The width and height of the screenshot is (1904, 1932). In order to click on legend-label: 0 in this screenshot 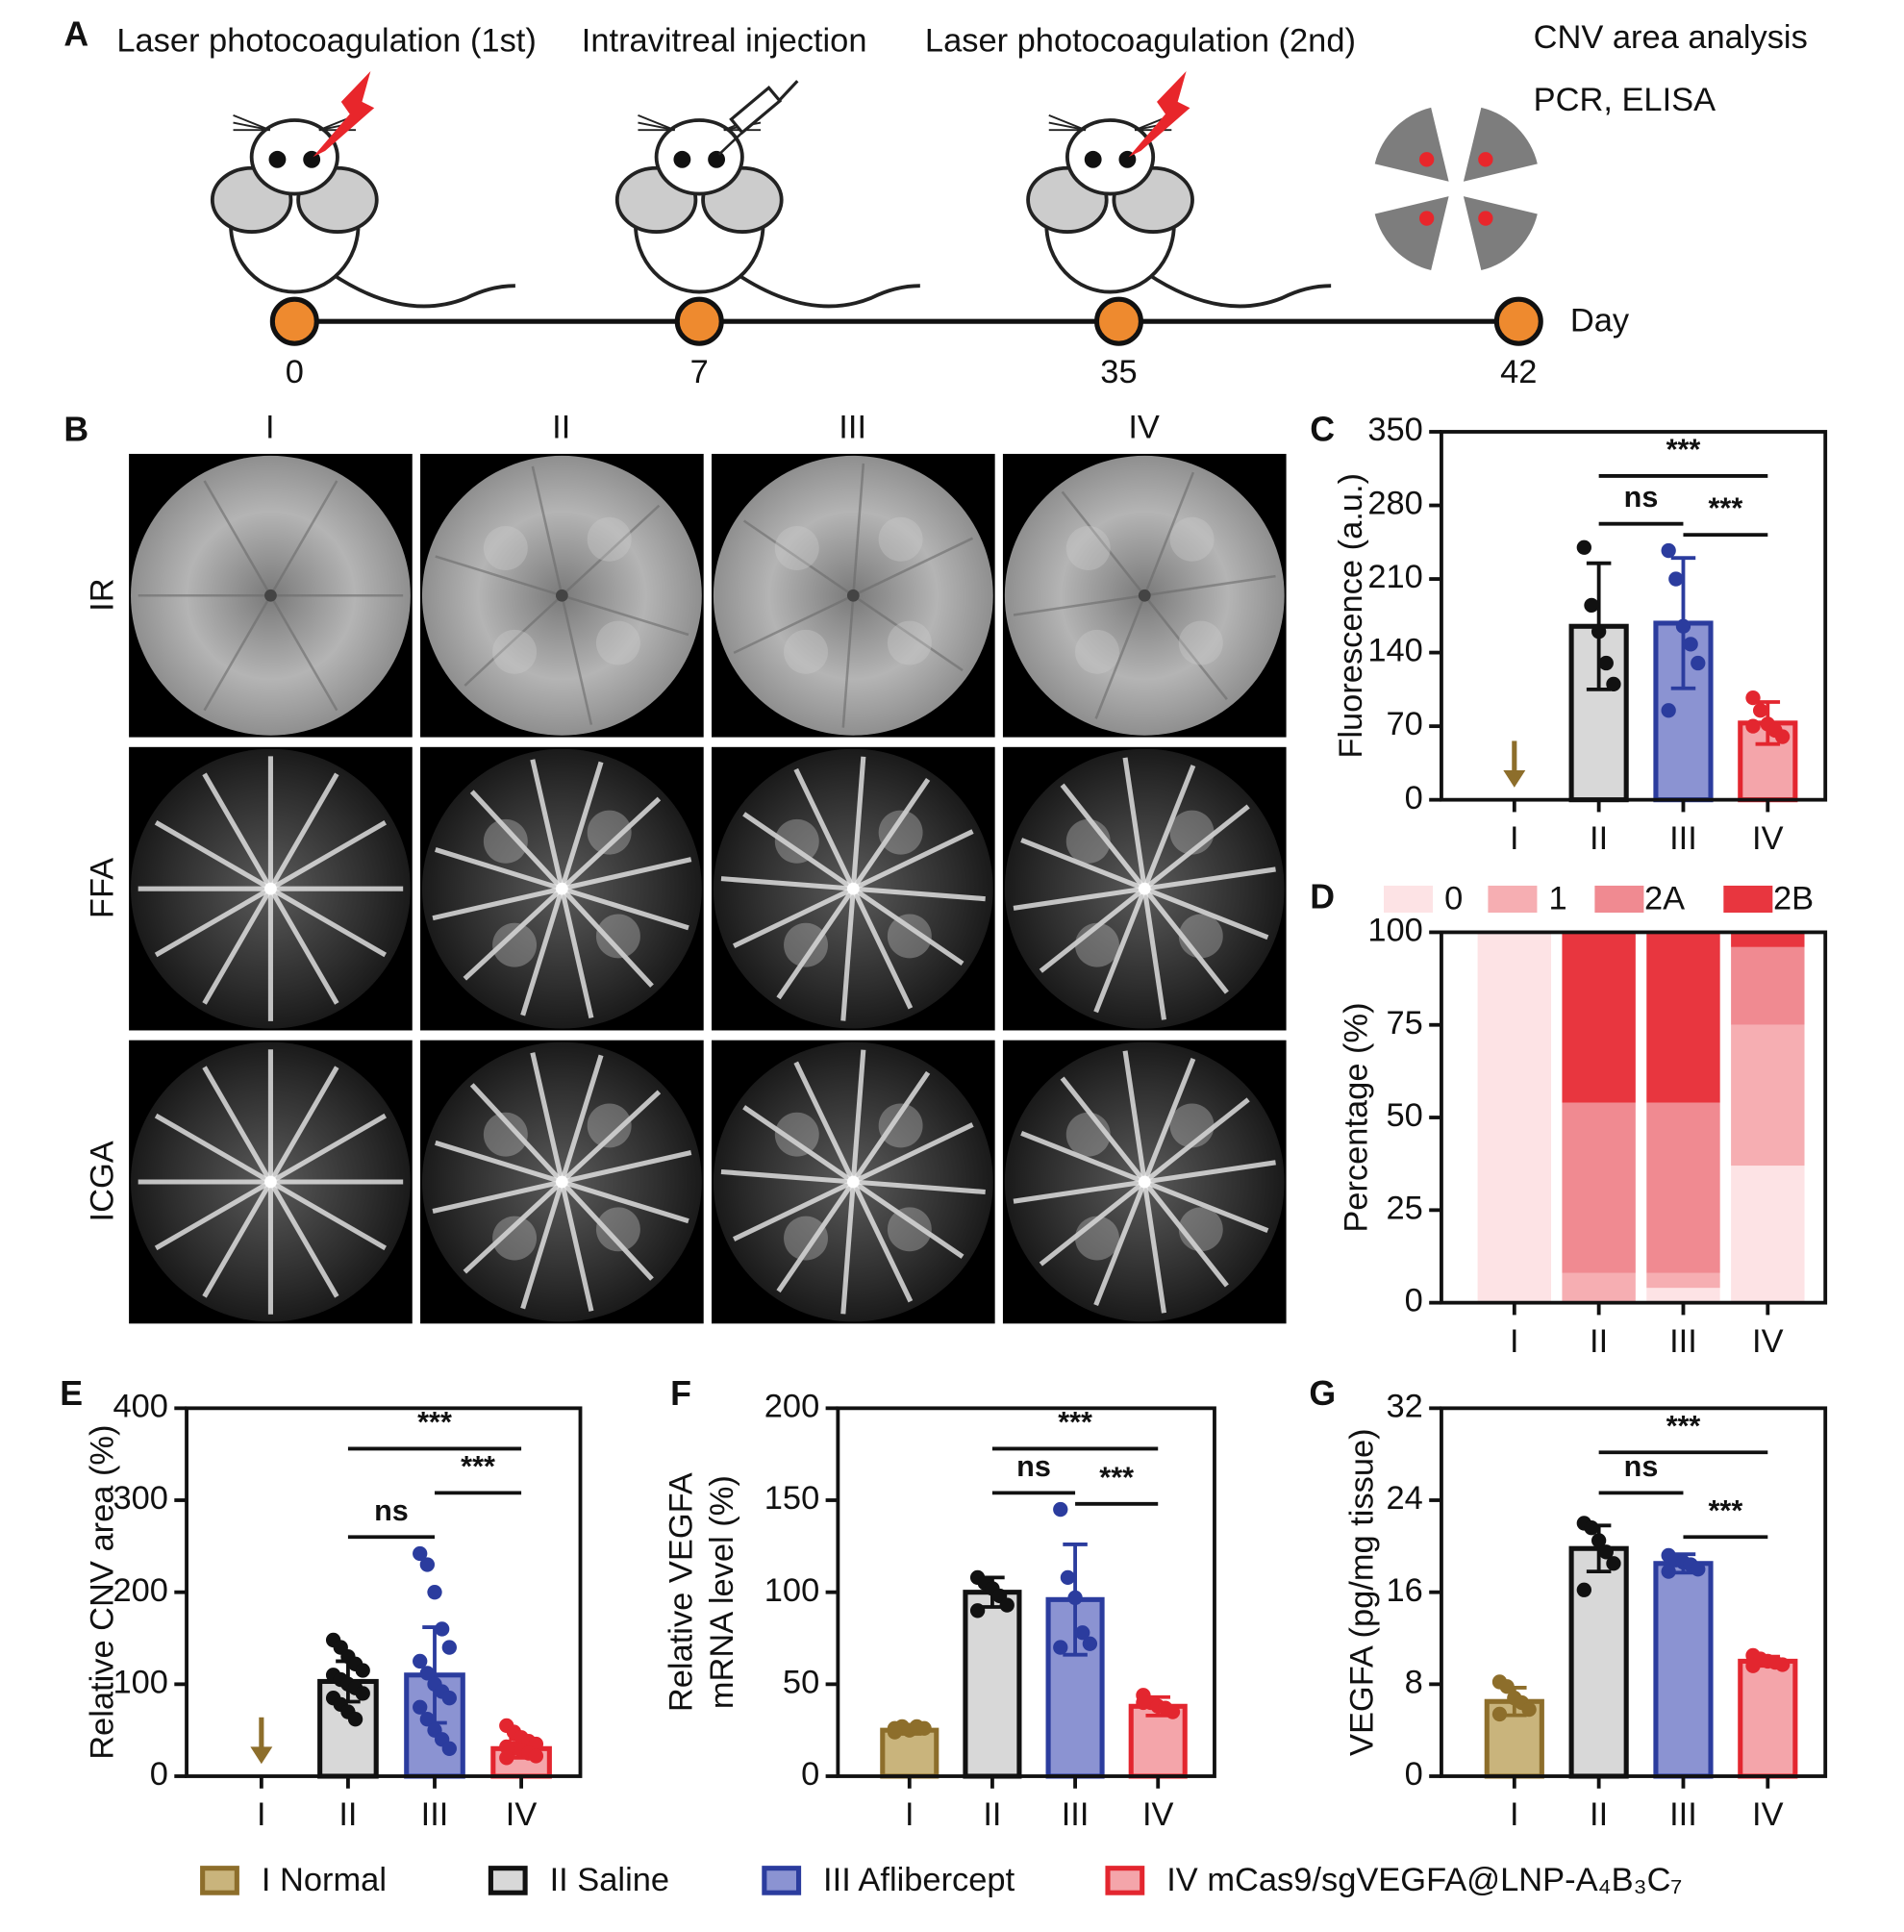, I will do `click(1454, 898)`.